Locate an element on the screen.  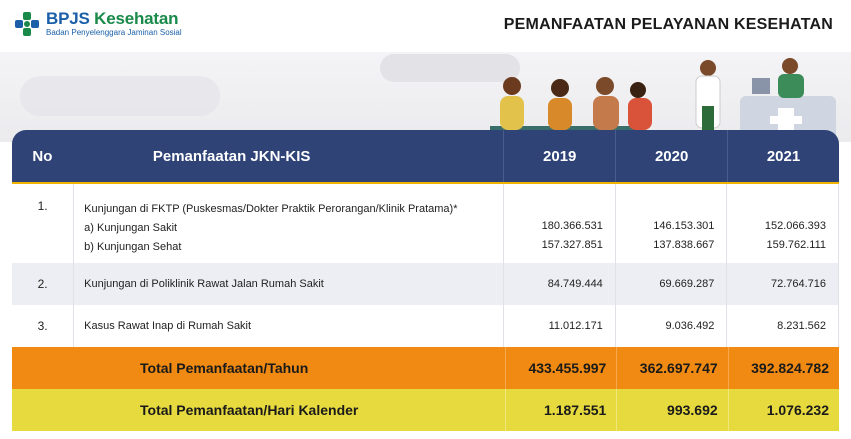
table-header: No Pemanfaatan JKN-KIS 2019 2020 2021 is located at coordinates (425, 157).